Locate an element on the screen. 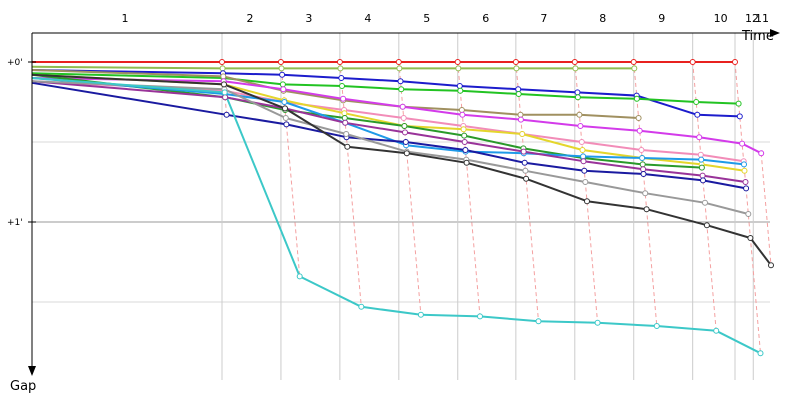 Image resolution: width=800 pixels, height=400 pixels. y-axis-title: Gap is located at coordinates (23, 386).